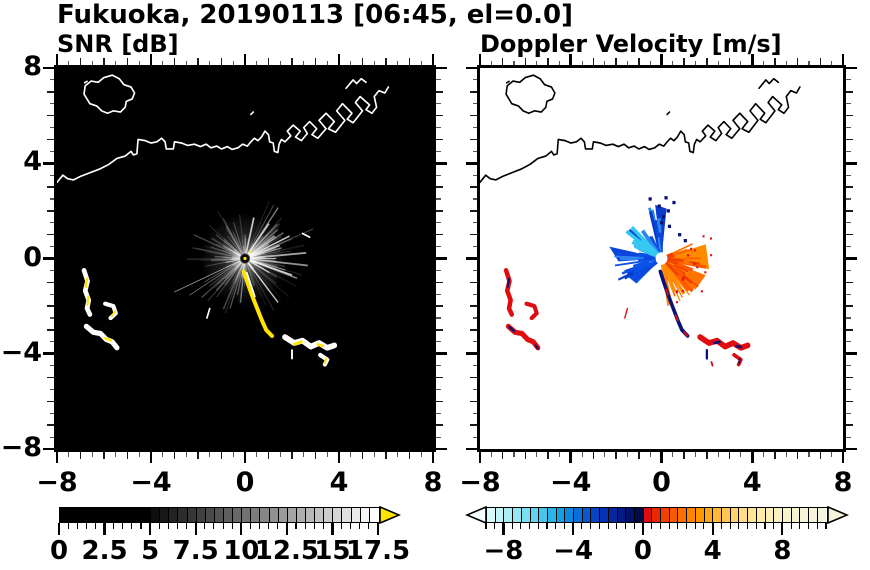  Describe the element at coordinates (245, 482) in the screenshot. I see `x-tick-label: 0` at that location.